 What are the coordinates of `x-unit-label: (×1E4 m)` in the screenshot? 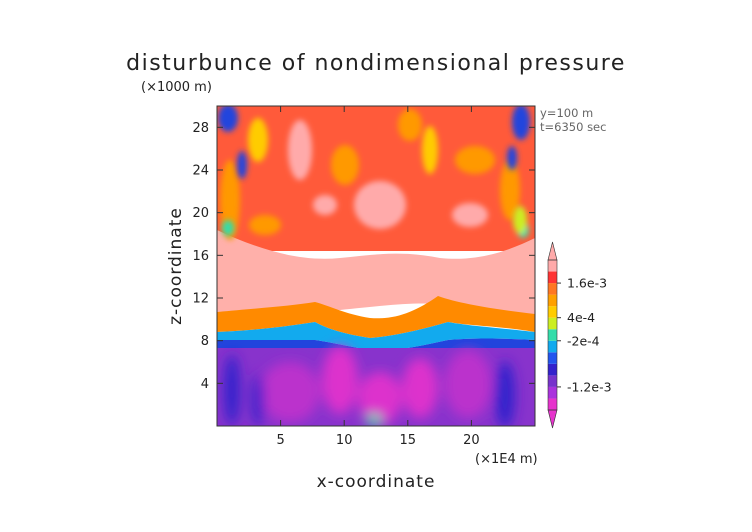 It's located at (506, 459).